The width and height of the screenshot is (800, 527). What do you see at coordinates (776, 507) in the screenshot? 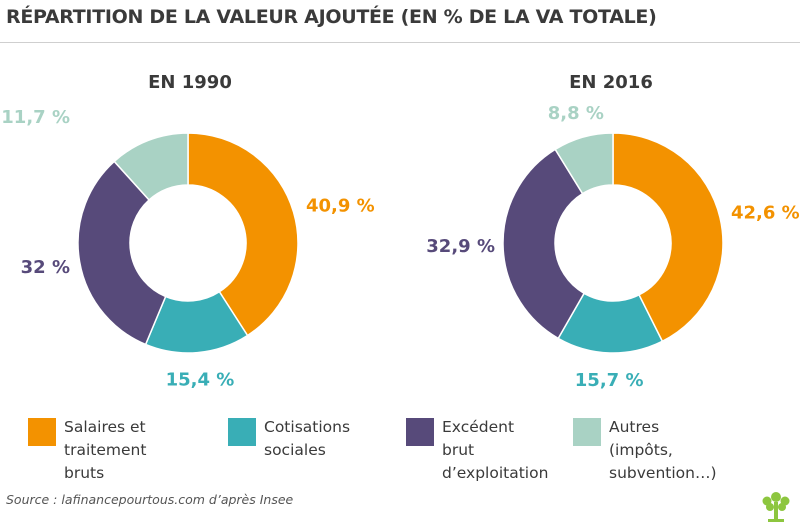
I see `tree-logo-icon` at bounding box center [776, 507].